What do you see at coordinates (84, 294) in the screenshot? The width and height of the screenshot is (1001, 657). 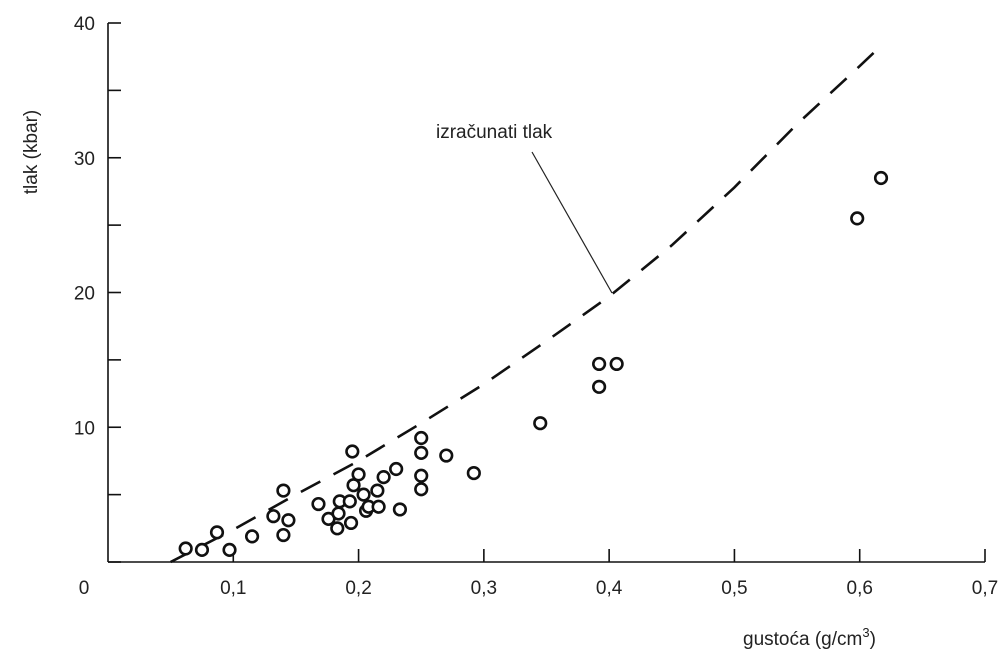 I see `y-tick-label: 20` at bounding box center [84, 294].